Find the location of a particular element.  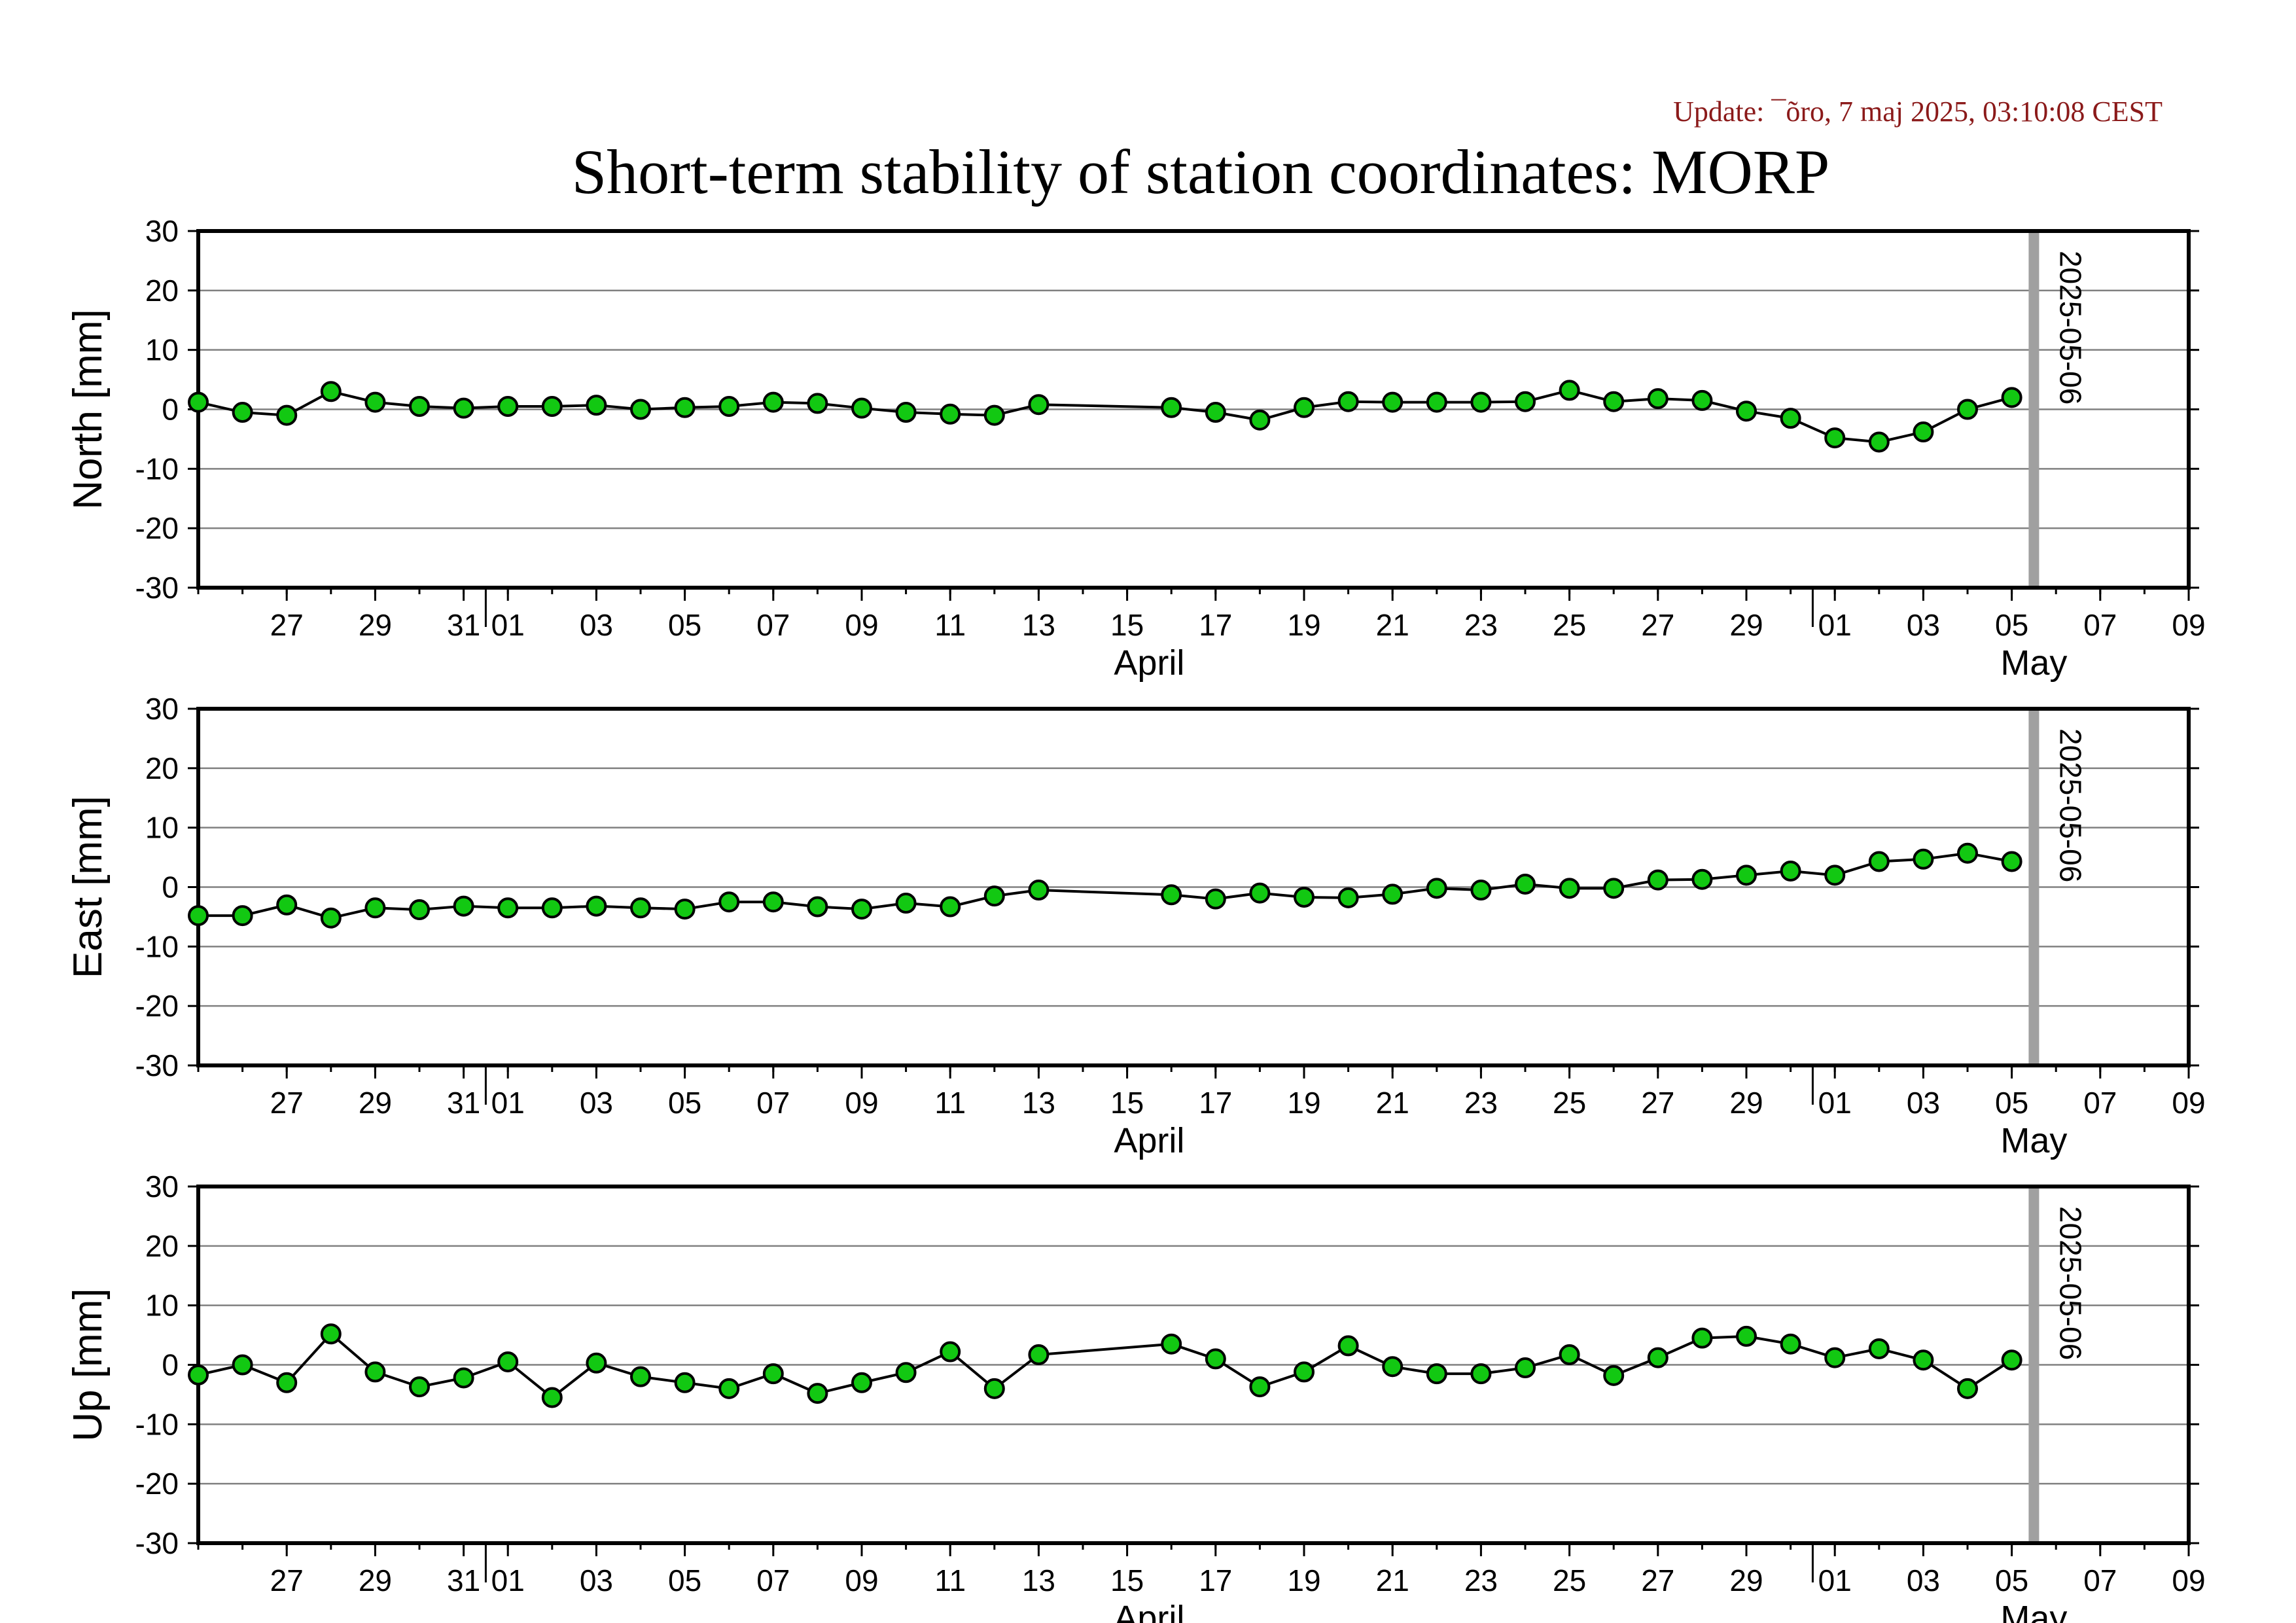

y-tick-label: 10 is located at coordinates (162, 828).